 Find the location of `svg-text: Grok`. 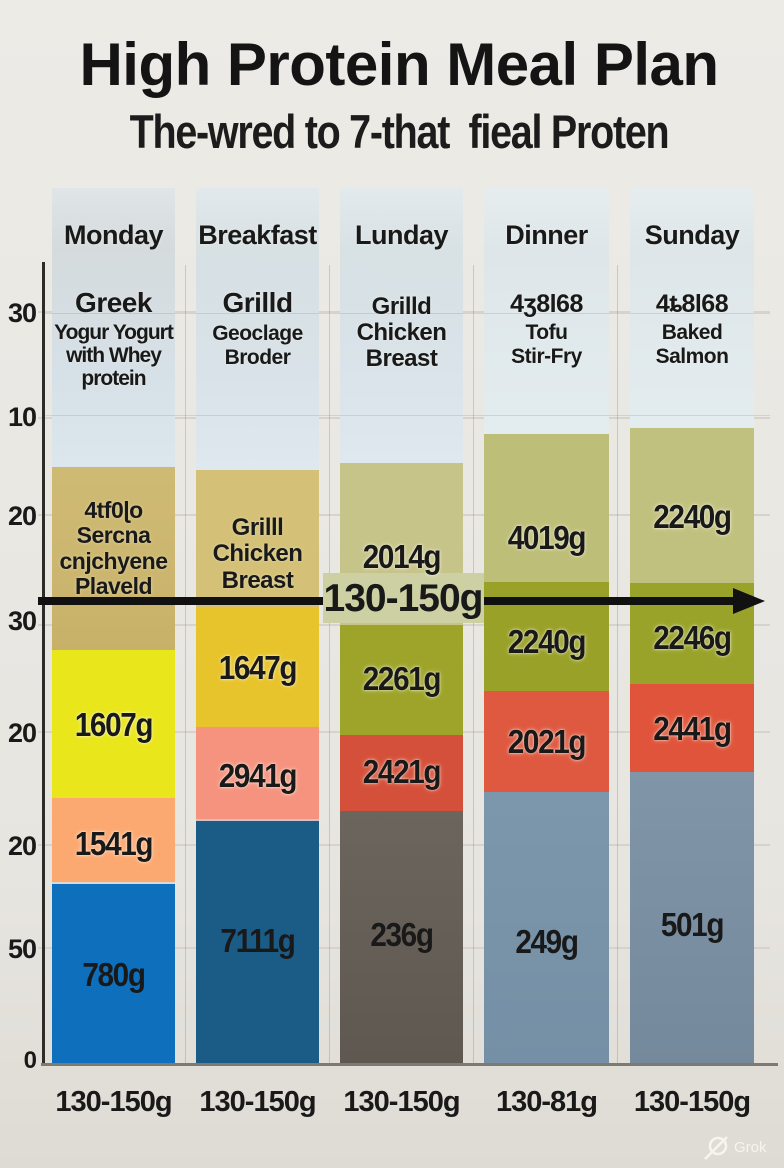

svg-text: Grok is located at coordinates (750, 1147).